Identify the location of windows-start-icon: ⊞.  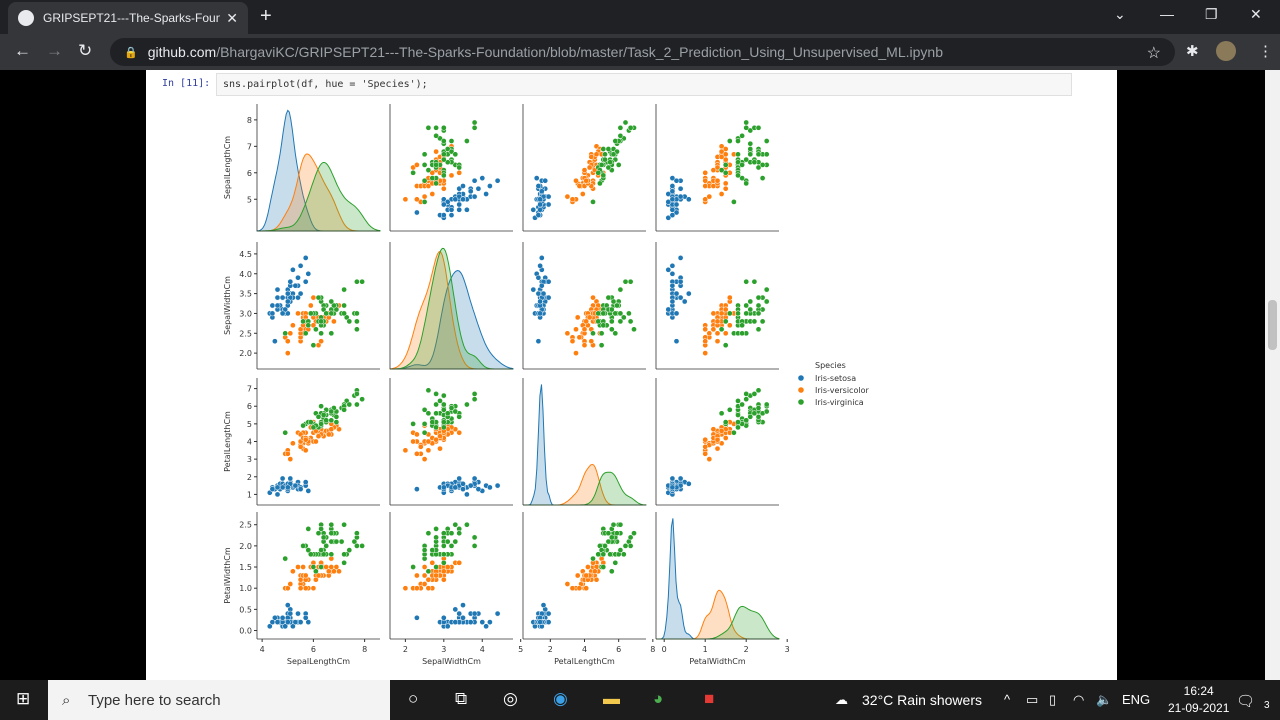
(23, 698).